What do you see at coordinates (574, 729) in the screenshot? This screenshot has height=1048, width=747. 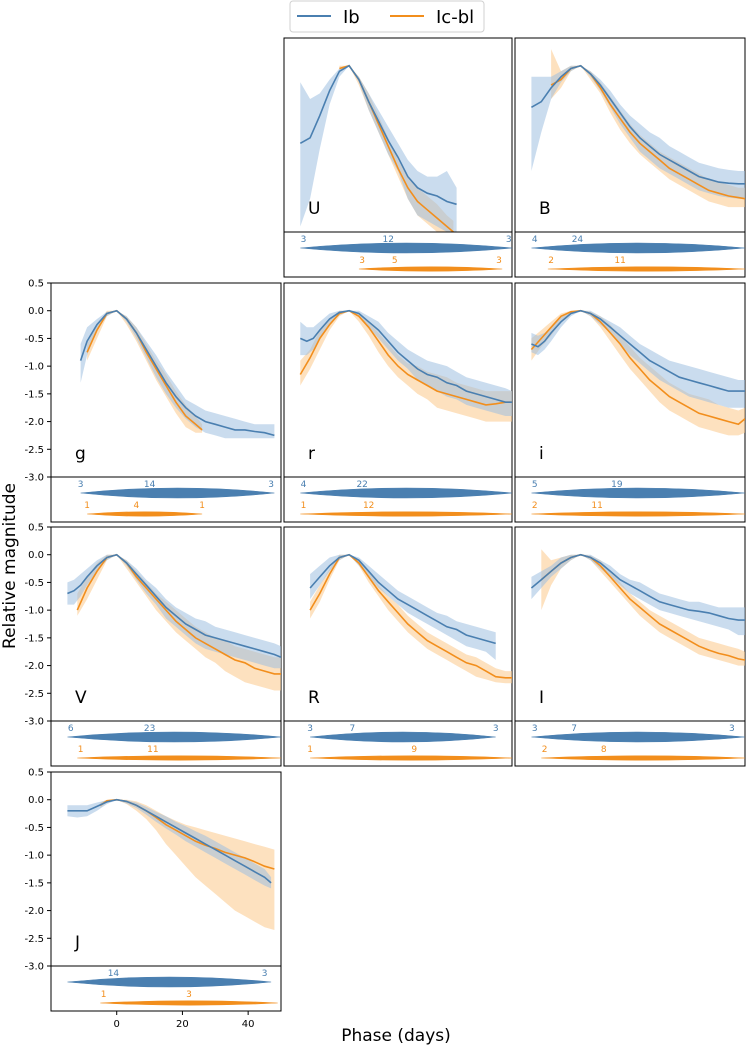 I see `coverage-count: 7` at bounding box center [574, 729].